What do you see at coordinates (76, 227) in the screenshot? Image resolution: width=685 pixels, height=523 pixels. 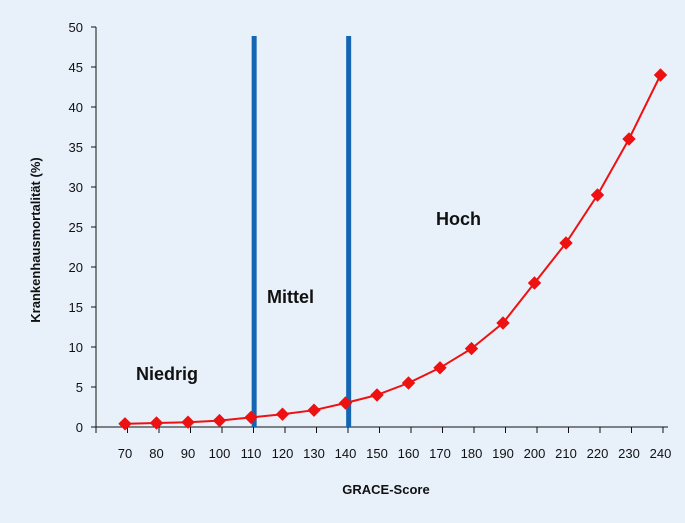 I see `y-tick-label: 25` at bounding box center [76, 227].